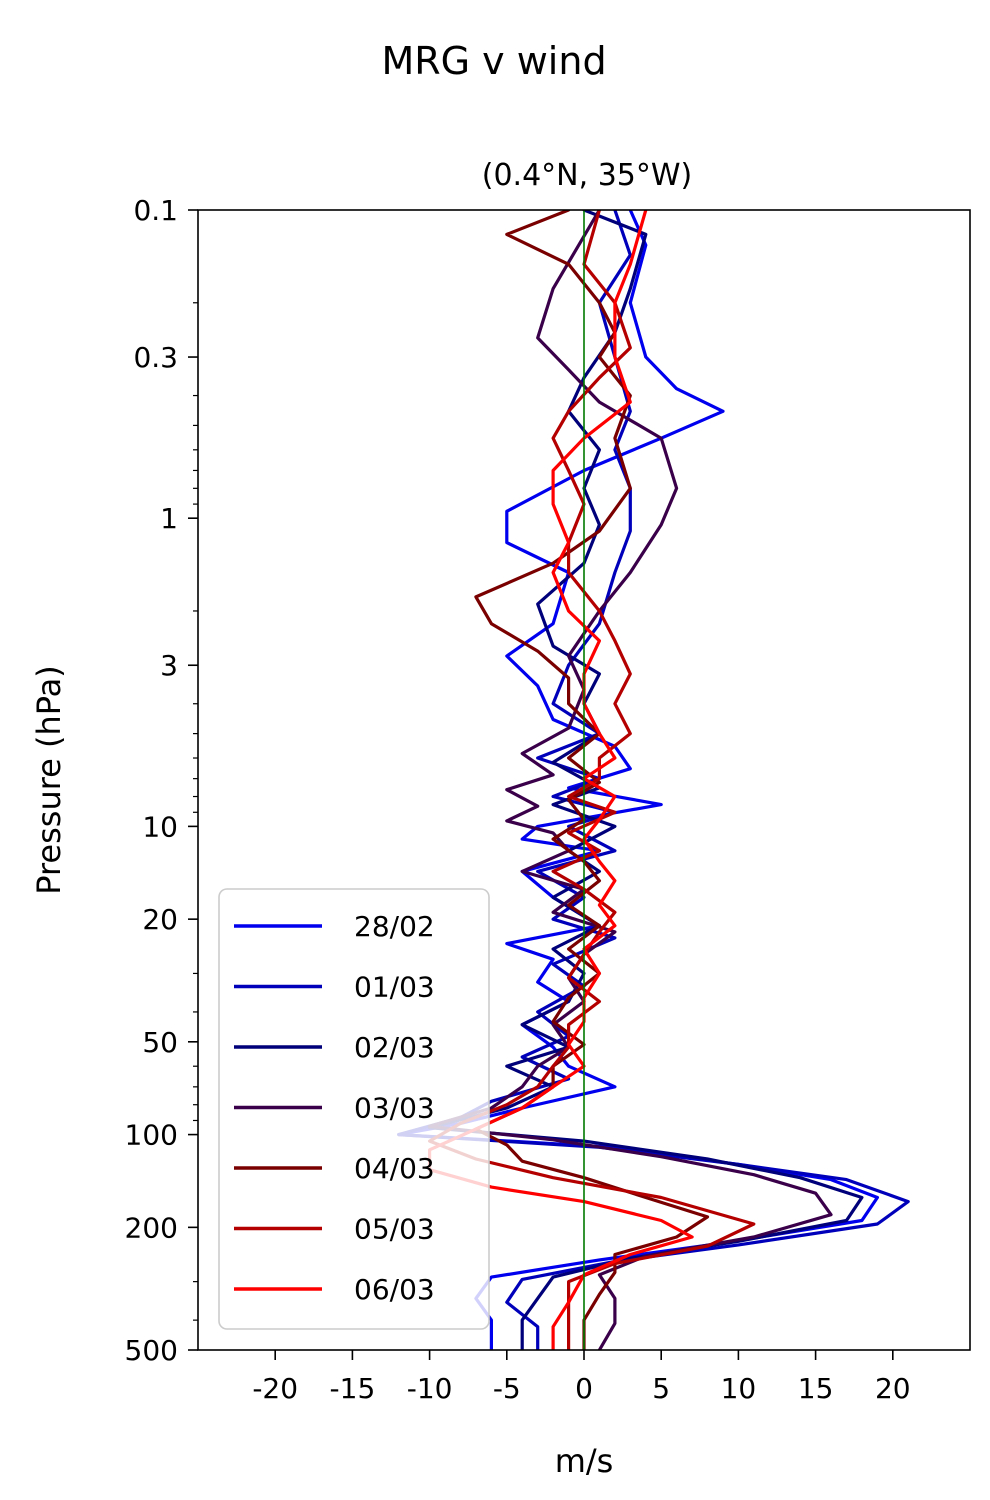 This screenshot has height=1500, width=990. I want to click on chart-suptitle: MRG v wind, so click(493, 61).